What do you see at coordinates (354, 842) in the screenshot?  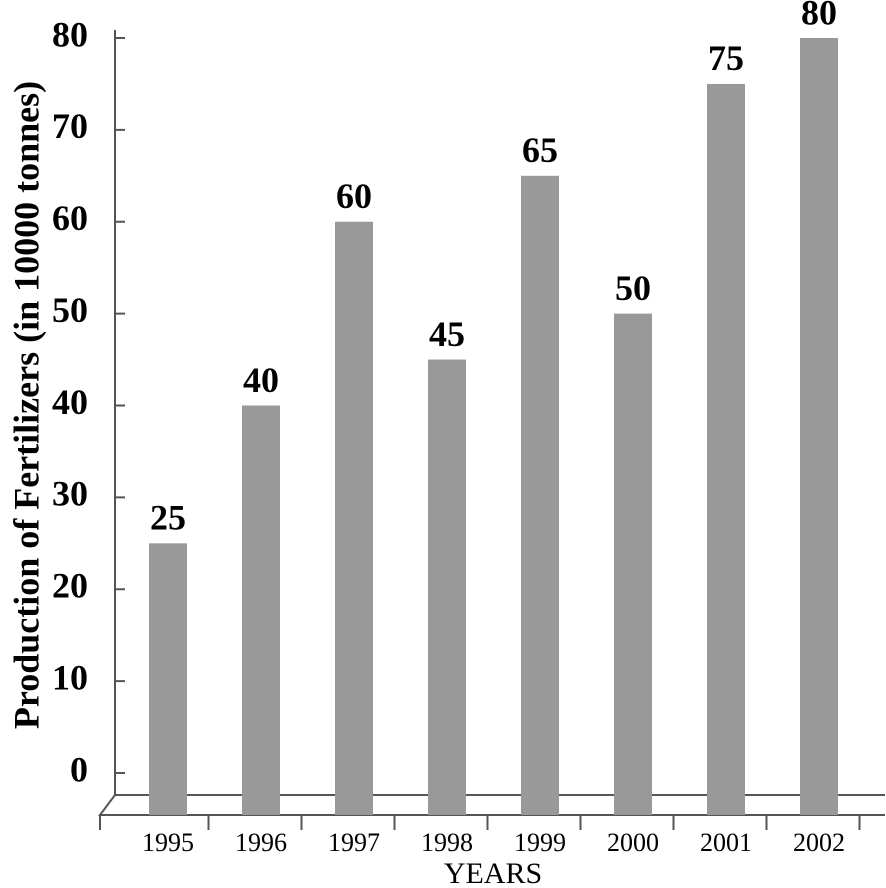 I see `x-tick-label: 1997` at bounding box center [354, 842].